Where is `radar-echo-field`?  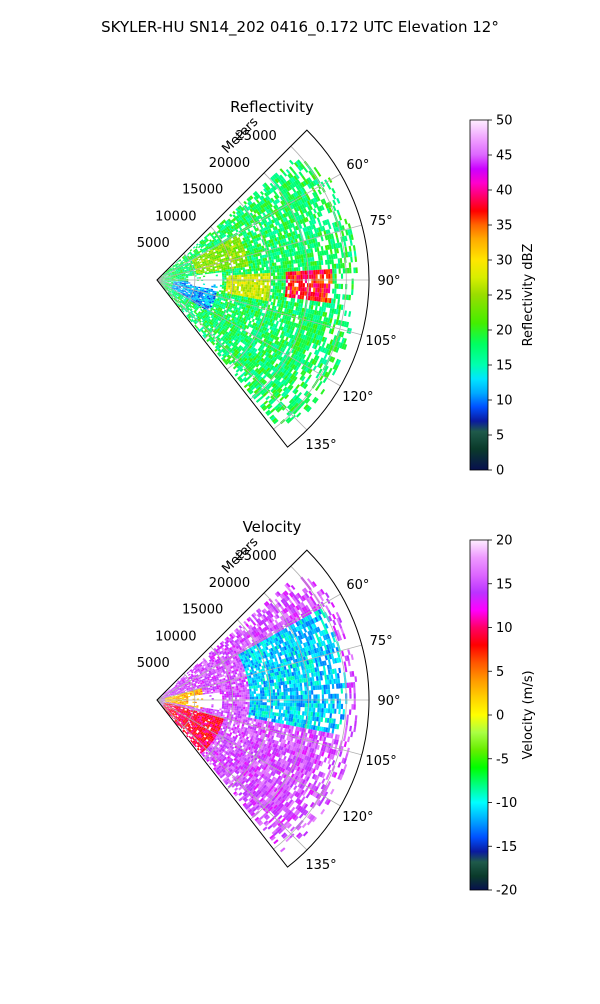 radar-echo-field is located at coordinates (258, 714).